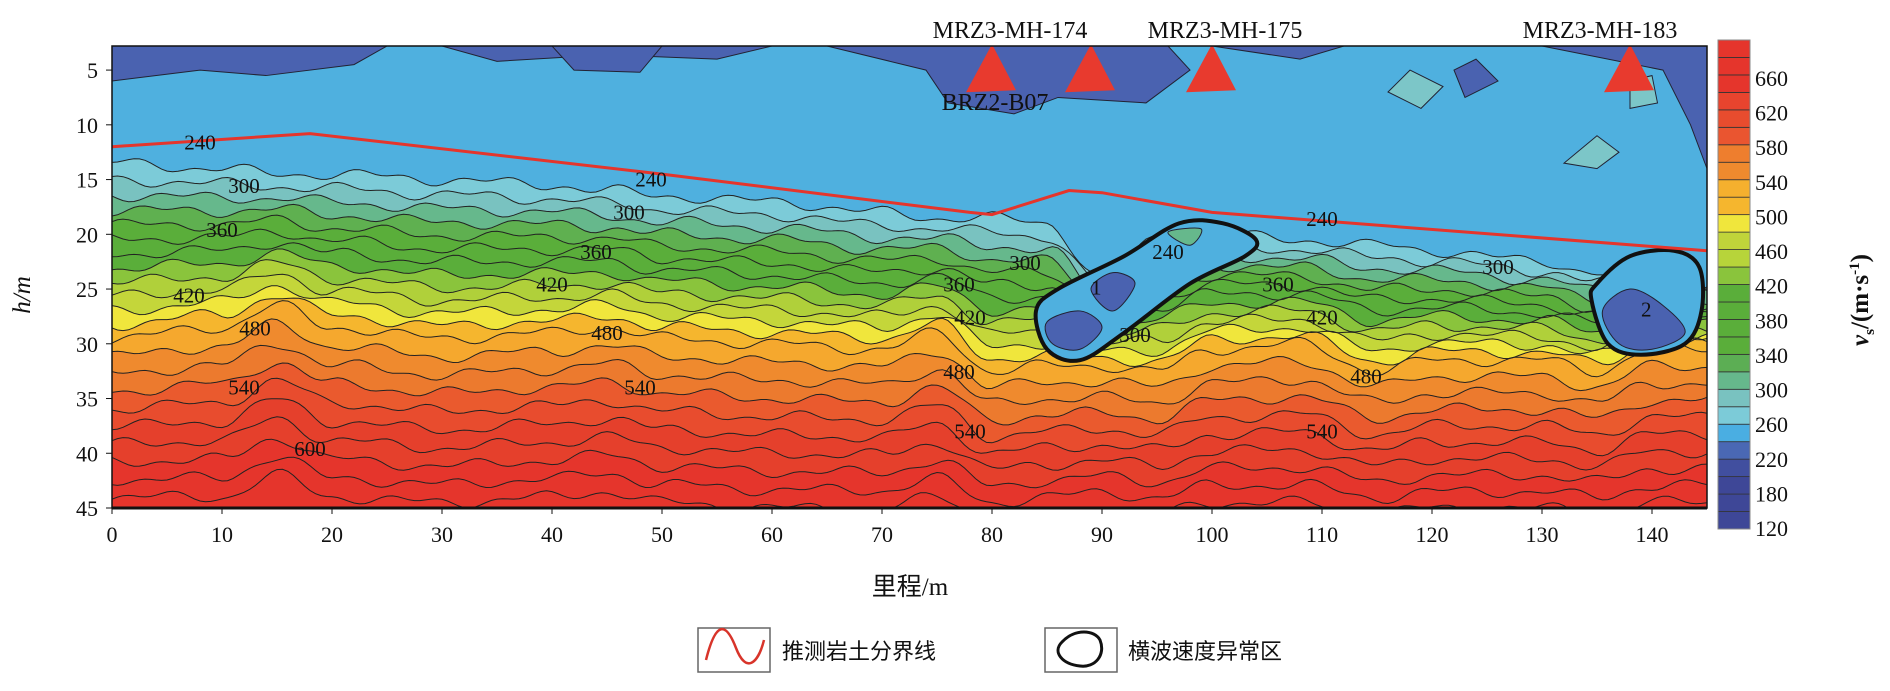 The image size is (1890, 691). Describe the element at coordinates (662, 534) in the screenshot. I see `x-tick-label: 50` at that location.